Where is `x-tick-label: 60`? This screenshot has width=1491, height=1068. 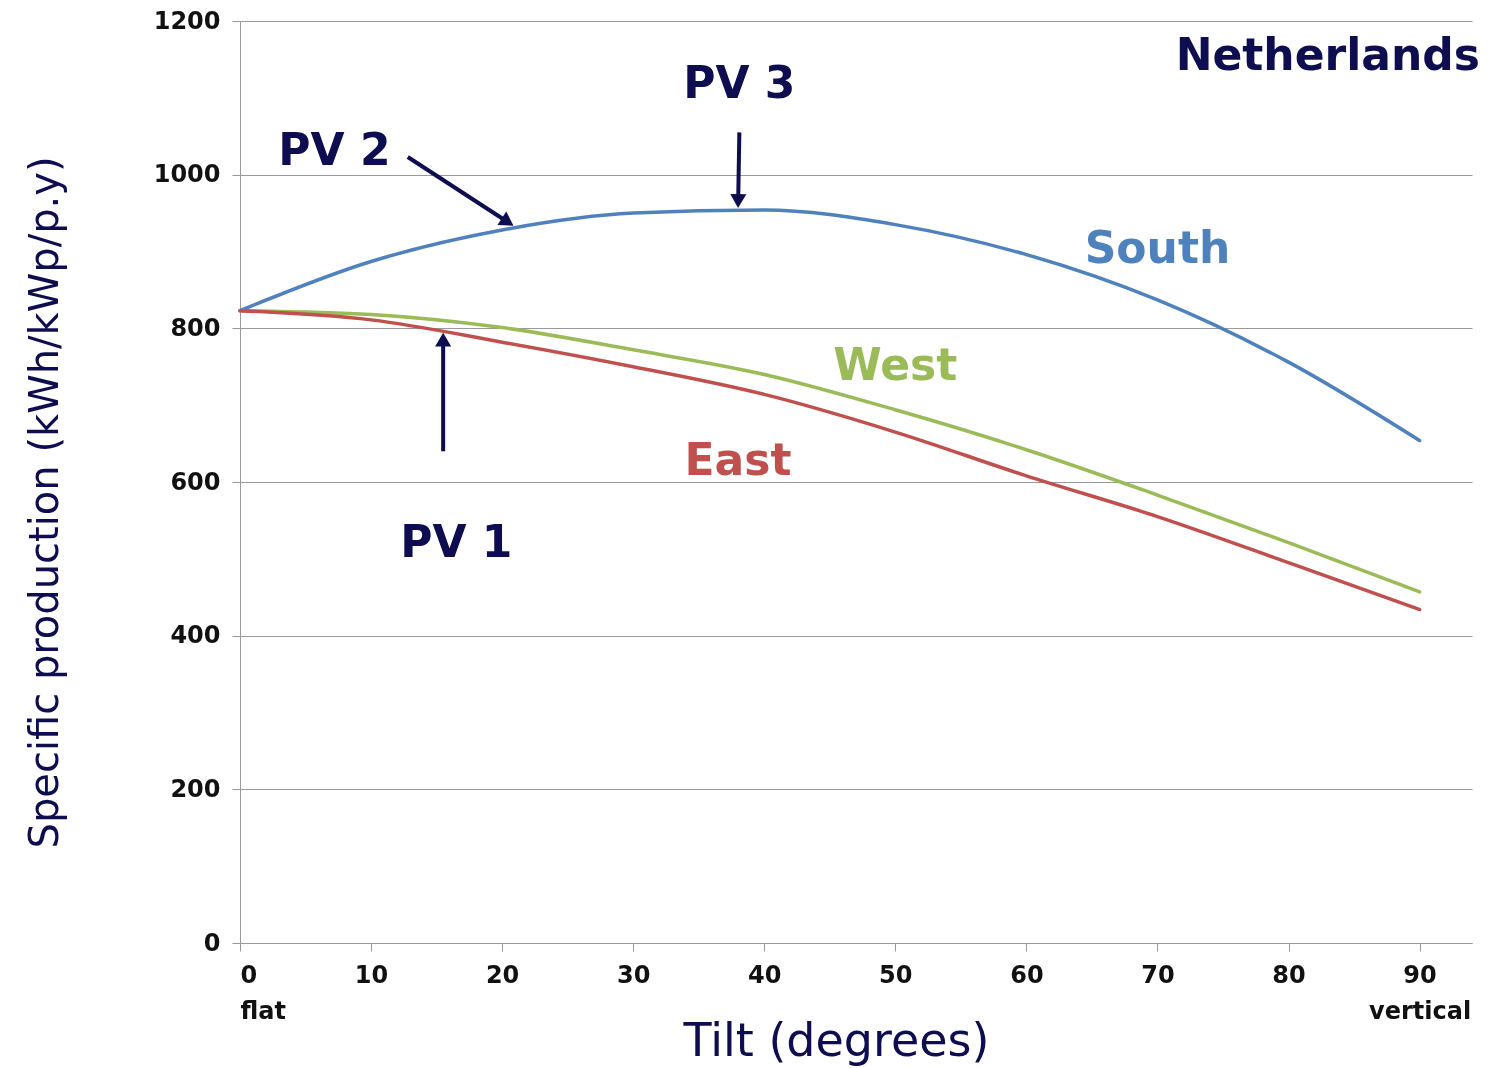
x-tick-label: 60 is located at coordinates (1027, 974).